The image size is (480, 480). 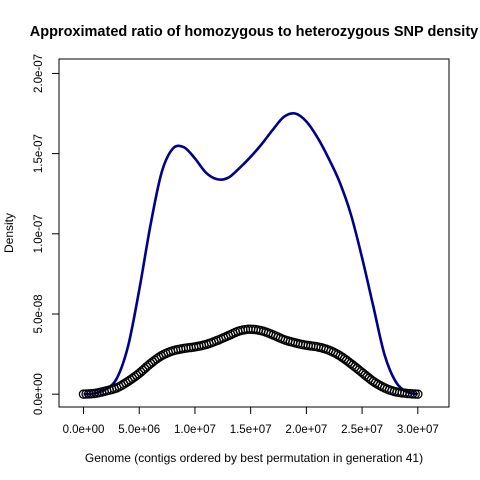 What do you see at coordinates (251, 430) in the screenshot?
I see `x-tick-label: 1.5e+07` at bounding box center [251, 430].